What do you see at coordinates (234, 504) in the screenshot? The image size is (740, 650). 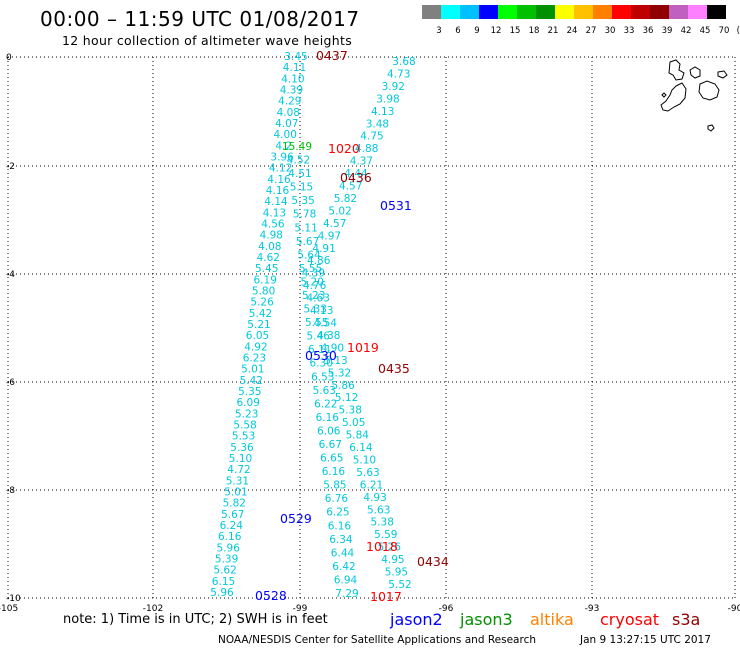 I see `wave-height-value: 5.82` at bounding box center [234, 504].